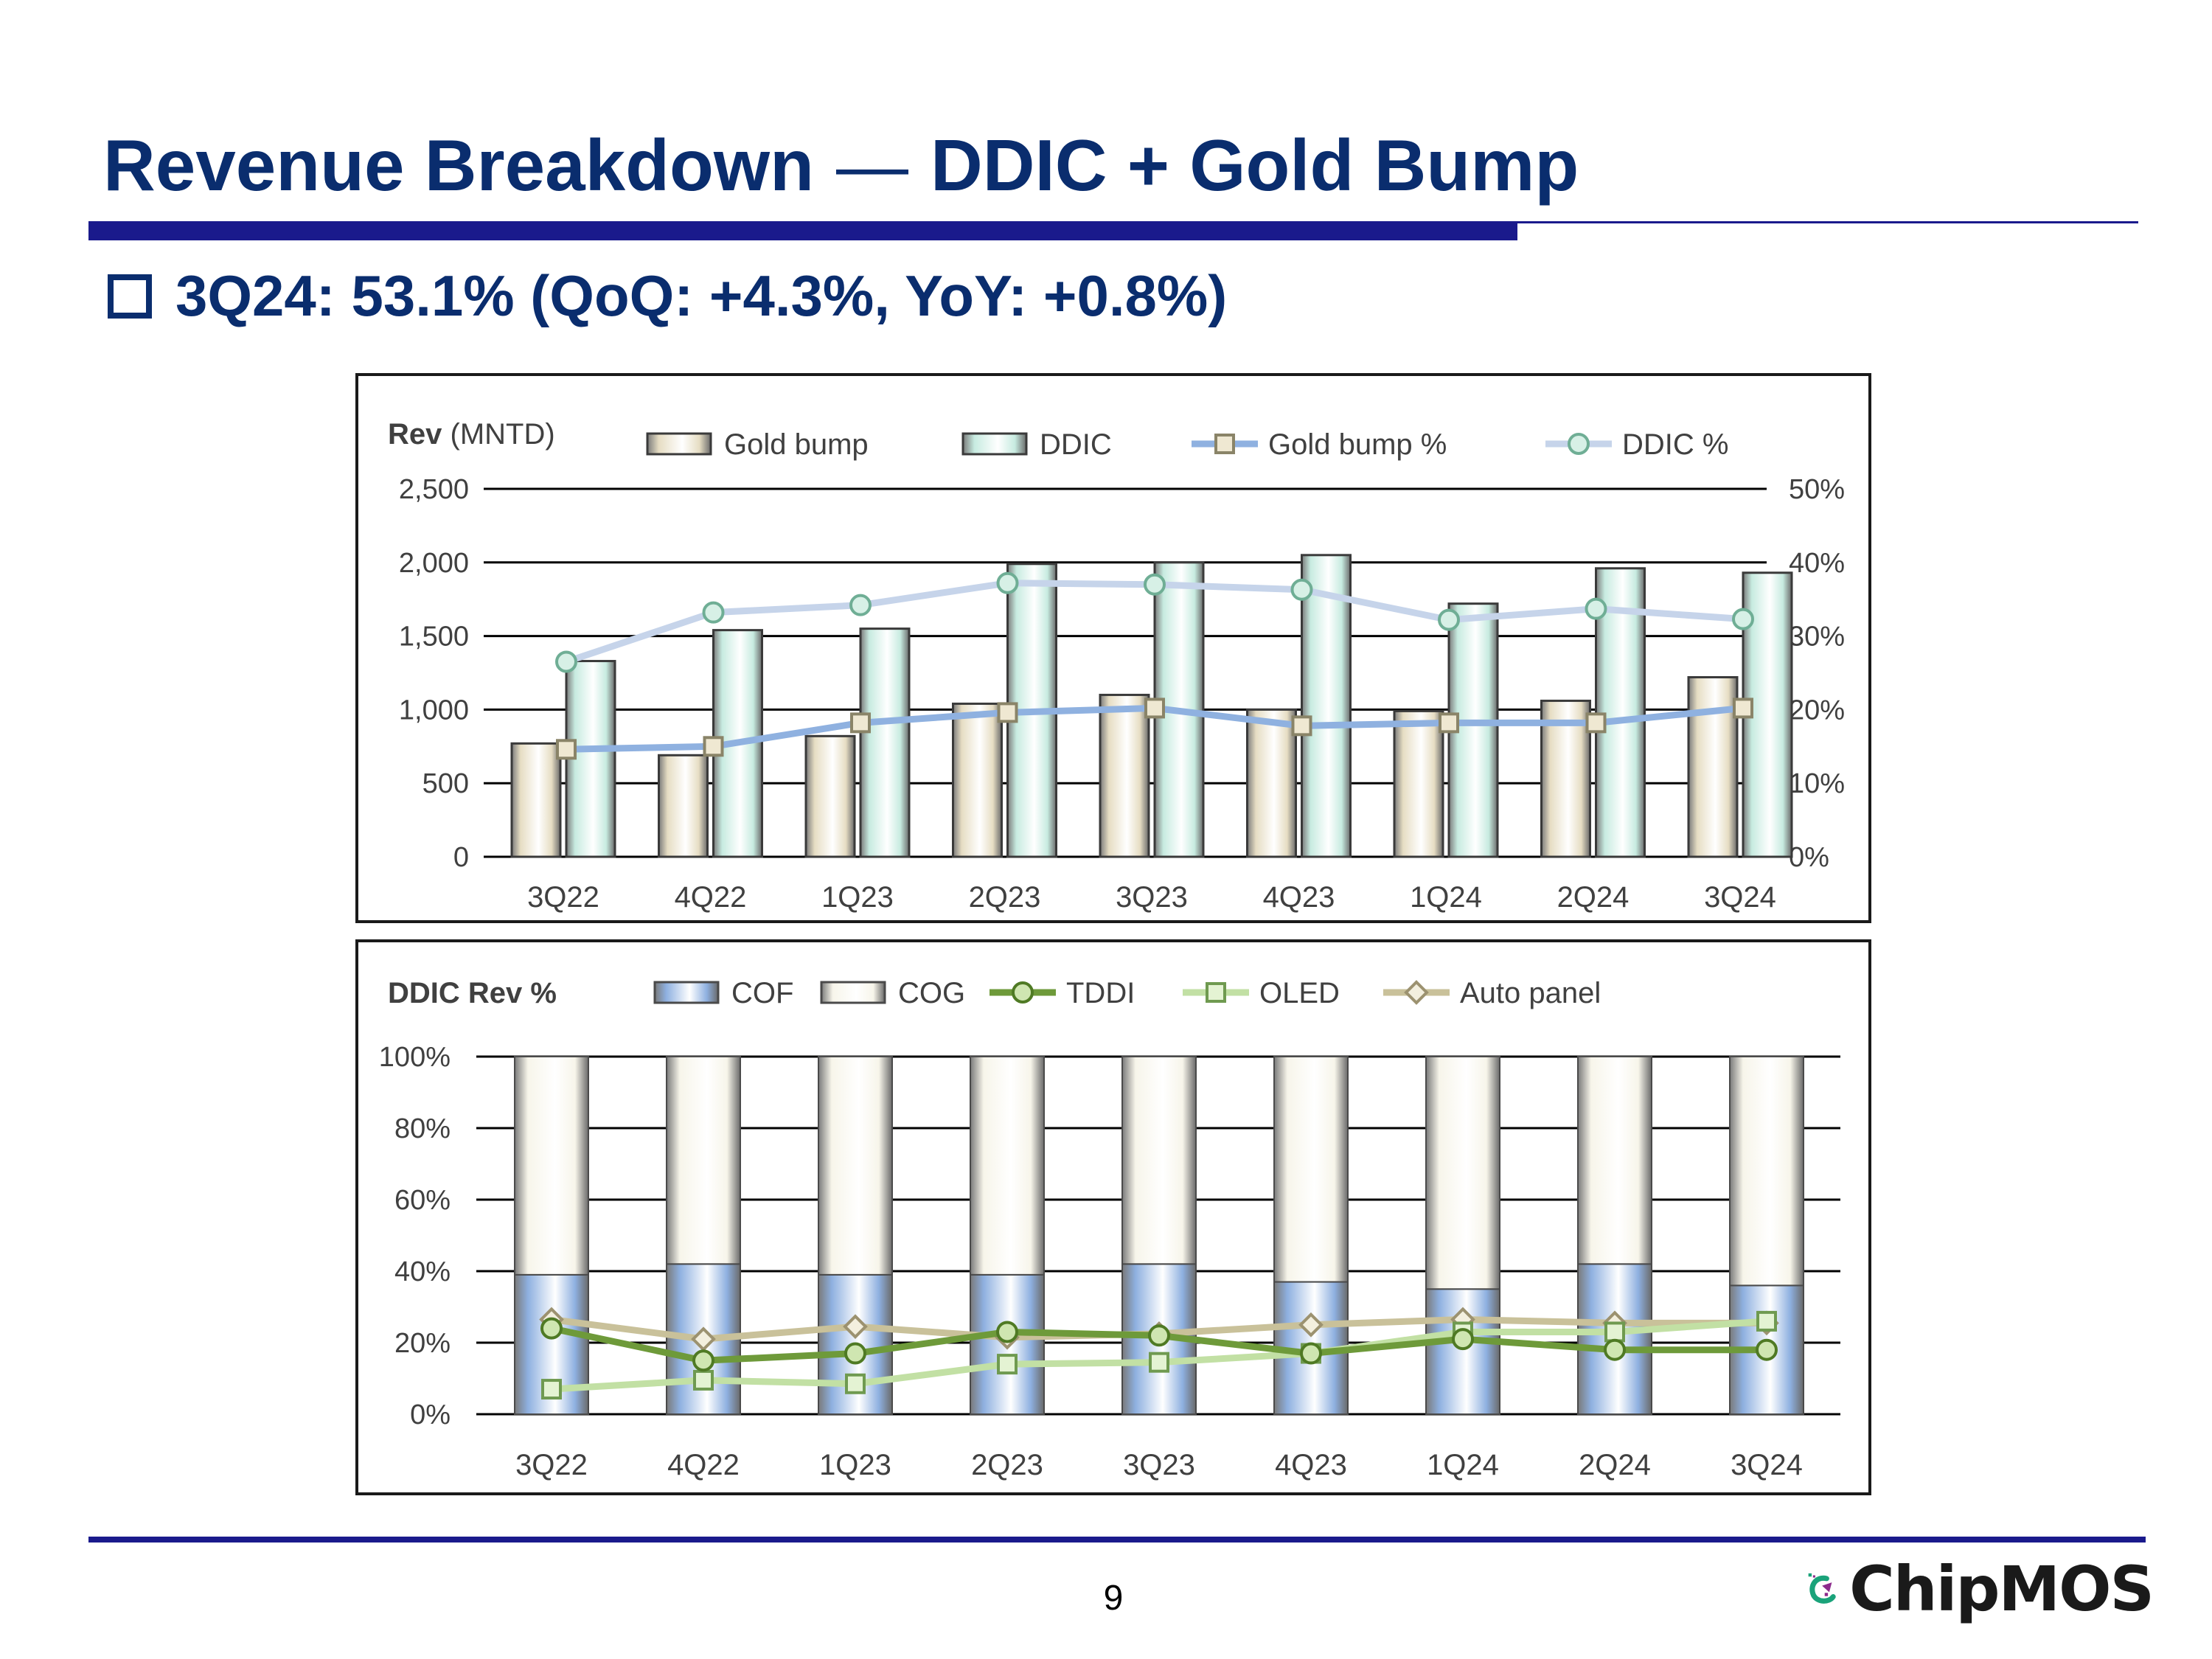 The height and width of the screenshot is (1659, 2212). What do you see at coordinates (1980, 1589) in the screenshot?
I see `chipmos-logo: ChipMOS` at bounding box center [1980, 1589].